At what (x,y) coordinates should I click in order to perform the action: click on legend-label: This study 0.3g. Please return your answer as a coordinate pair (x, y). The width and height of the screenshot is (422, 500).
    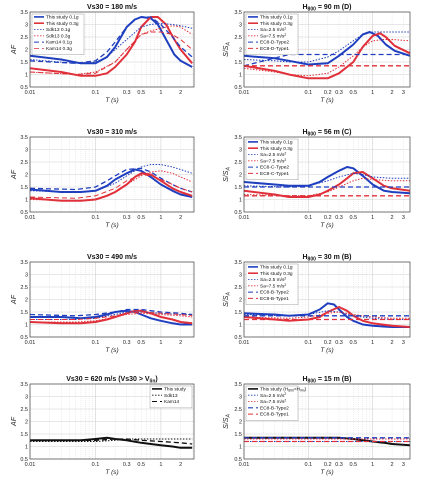
    Looking at the image, I should click on (276, 149).